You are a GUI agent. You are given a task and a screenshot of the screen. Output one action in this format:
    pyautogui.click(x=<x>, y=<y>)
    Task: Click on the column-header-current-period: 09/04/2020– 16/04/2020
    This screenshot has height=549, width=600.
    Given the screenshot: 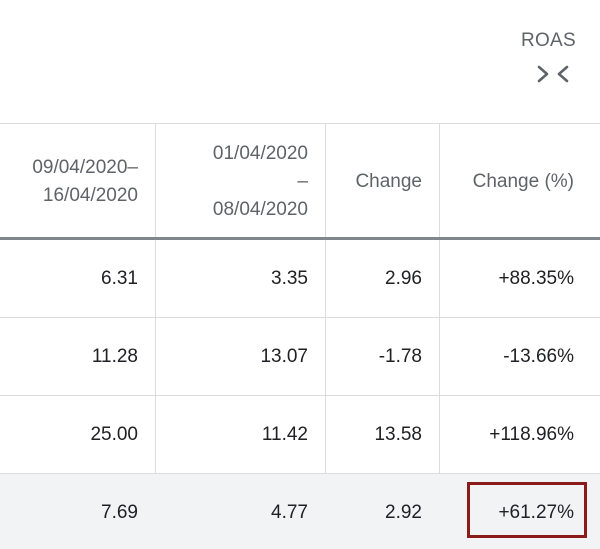 What is the action you would take?
    pyautogui.click(x=78, y=181)
    